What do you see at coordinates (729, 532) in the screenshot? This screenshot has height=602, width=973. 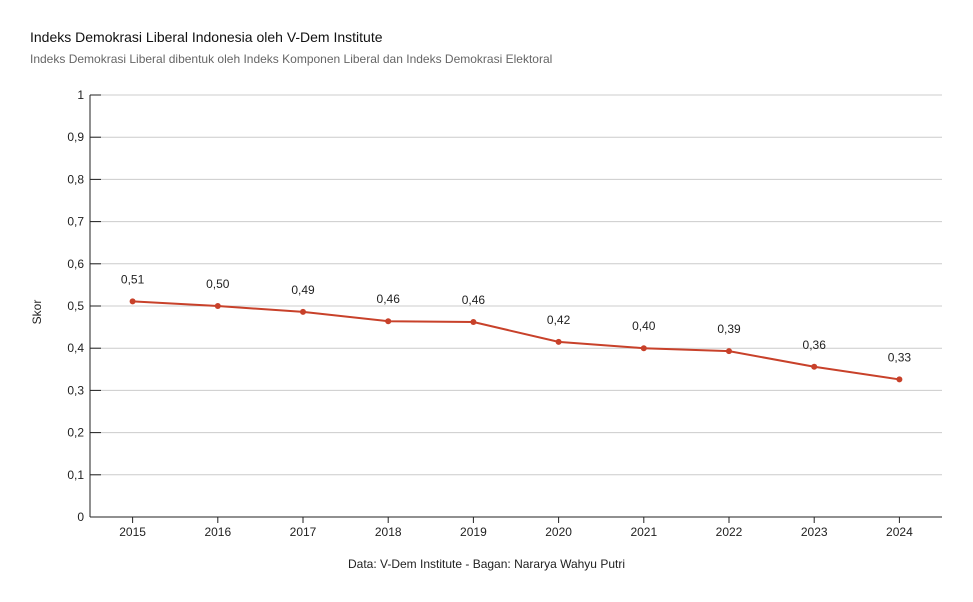 I see `x-tick-label: 2022` at bounding box center [729, 532].